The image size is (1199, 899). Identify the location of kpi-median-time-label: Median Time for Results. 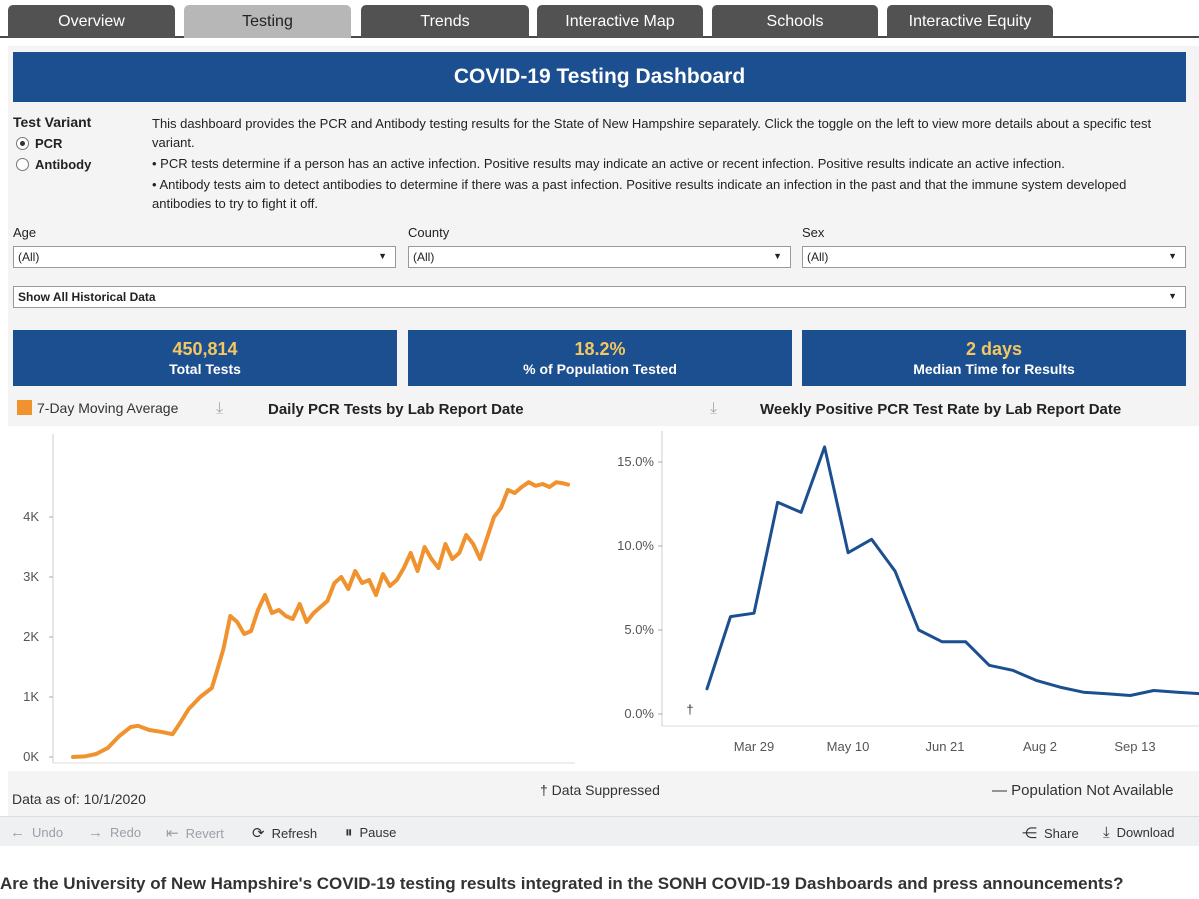
(994, 369).